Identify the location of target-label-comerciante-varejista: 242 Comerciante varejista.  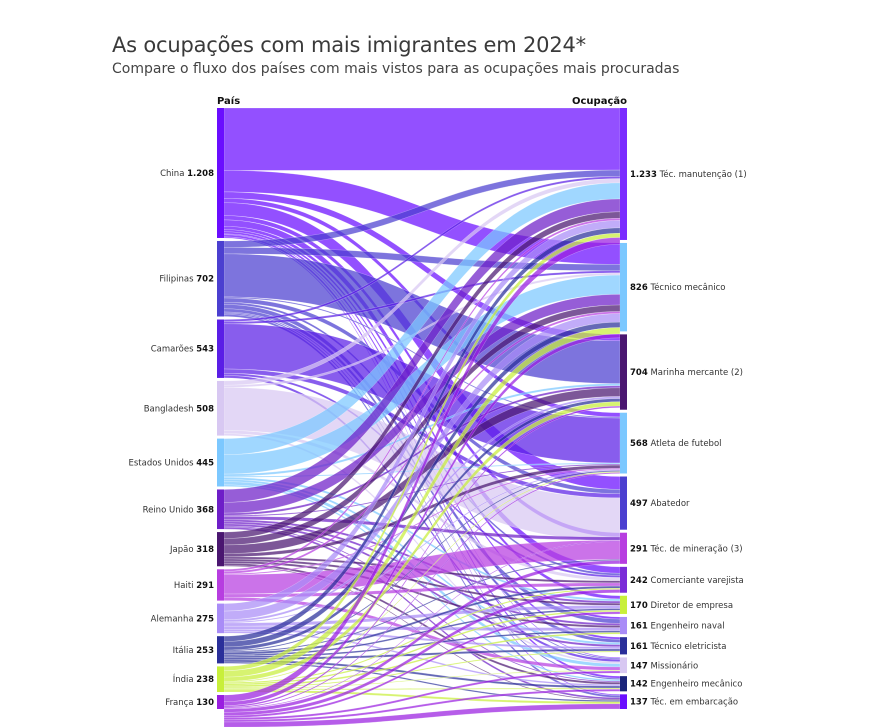
(687, 581).